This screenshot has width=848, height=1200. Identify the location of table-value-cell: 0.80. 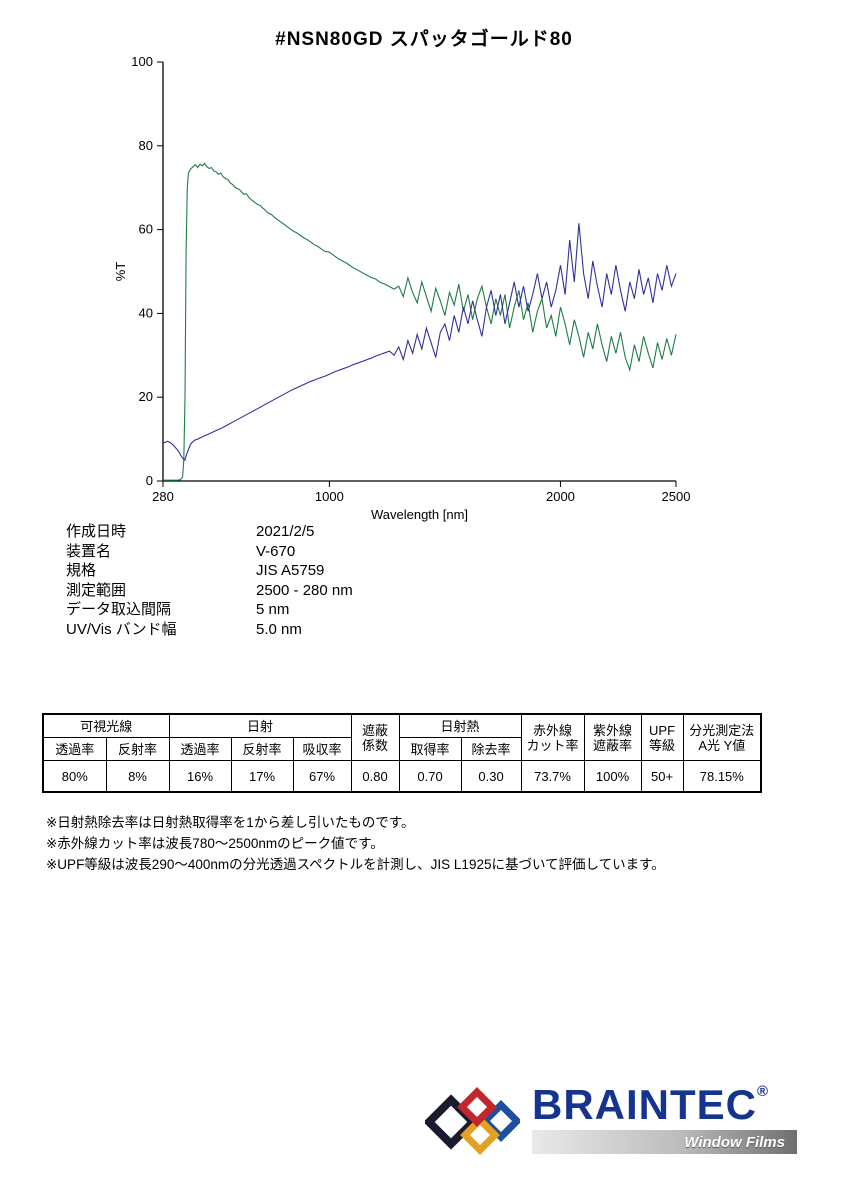
(375, 776).